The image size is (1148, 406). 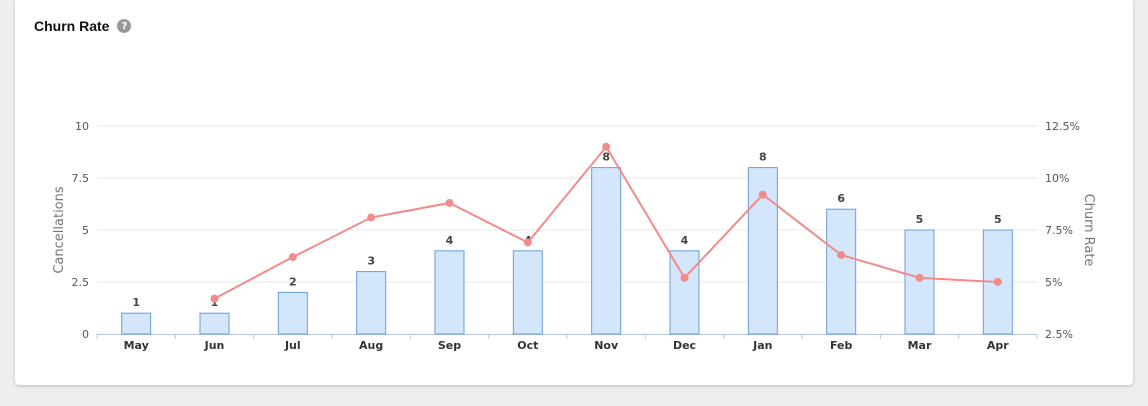 What do you see at coordinates (85, 230) in the screenshot?
I see `y-tick-label: 5` at bounding box center [85, 230].